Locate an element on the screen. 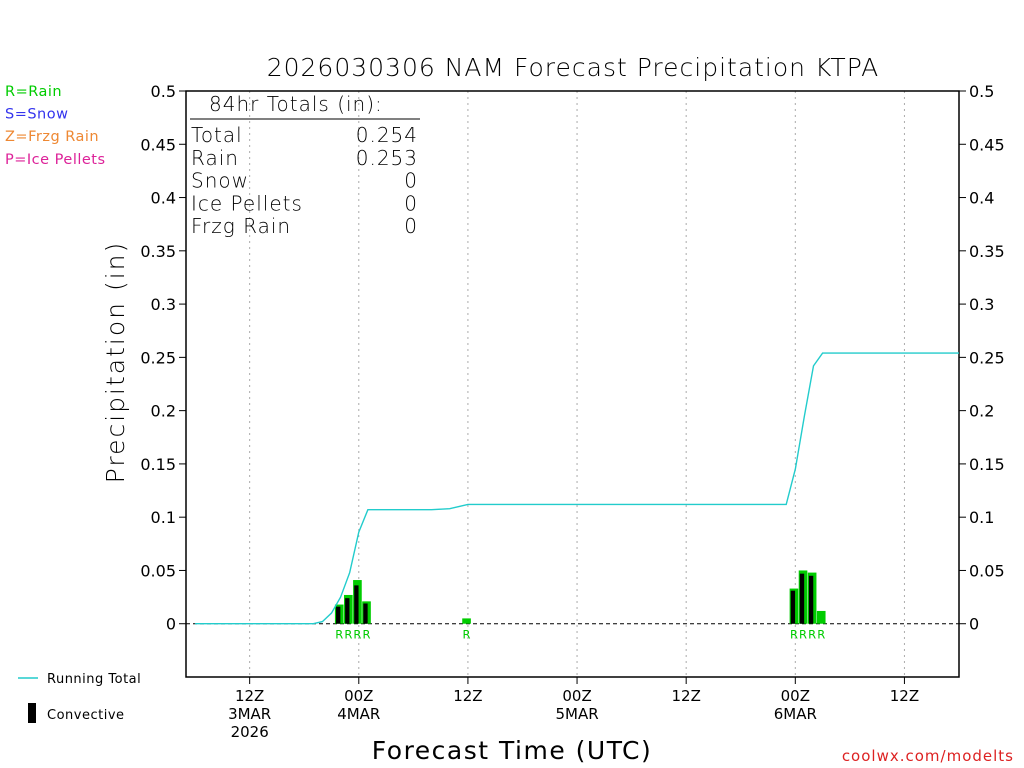  y-tick-label-right: 0 is located at coordinates (974, 624).